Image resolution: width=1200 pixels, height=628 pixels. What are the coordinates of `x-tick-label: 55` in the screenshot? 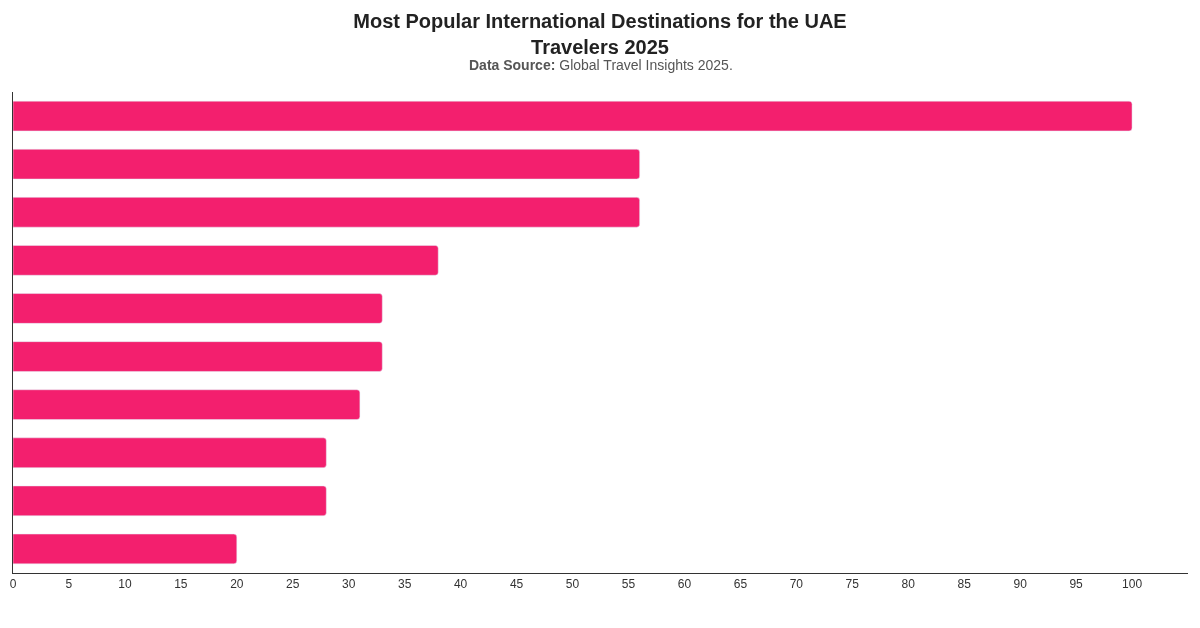 It's located at (628, 584).